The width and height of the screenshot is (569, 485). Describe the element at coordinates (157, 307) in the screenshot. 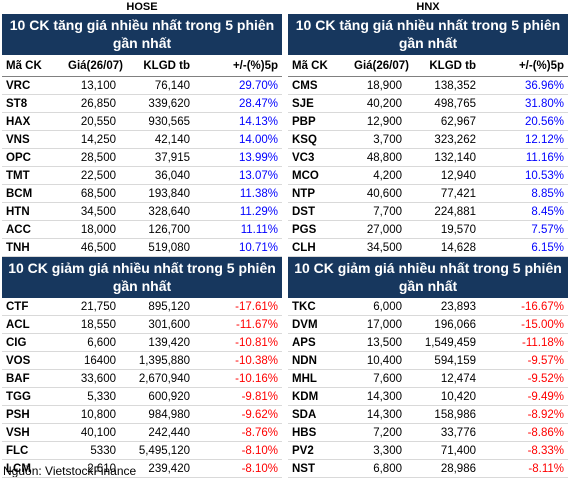

I see `avg-volume: 895,120` at that location.